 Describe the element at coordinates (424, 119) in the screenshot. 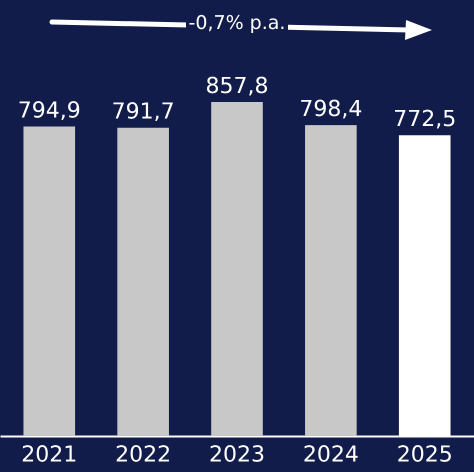

I see `data-label: 772,5` at that location.